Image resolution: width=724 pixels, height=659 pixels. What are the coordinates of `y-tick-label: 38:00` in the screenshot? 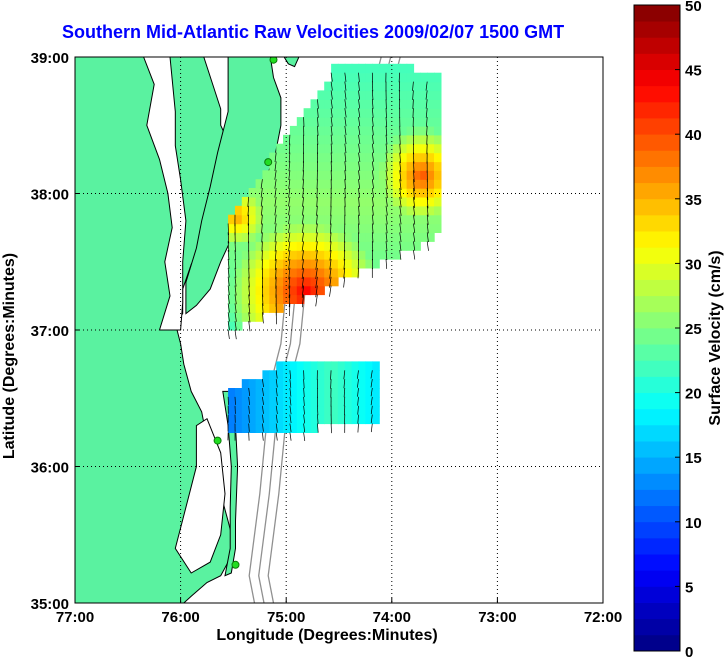 It's located at (50, 195).